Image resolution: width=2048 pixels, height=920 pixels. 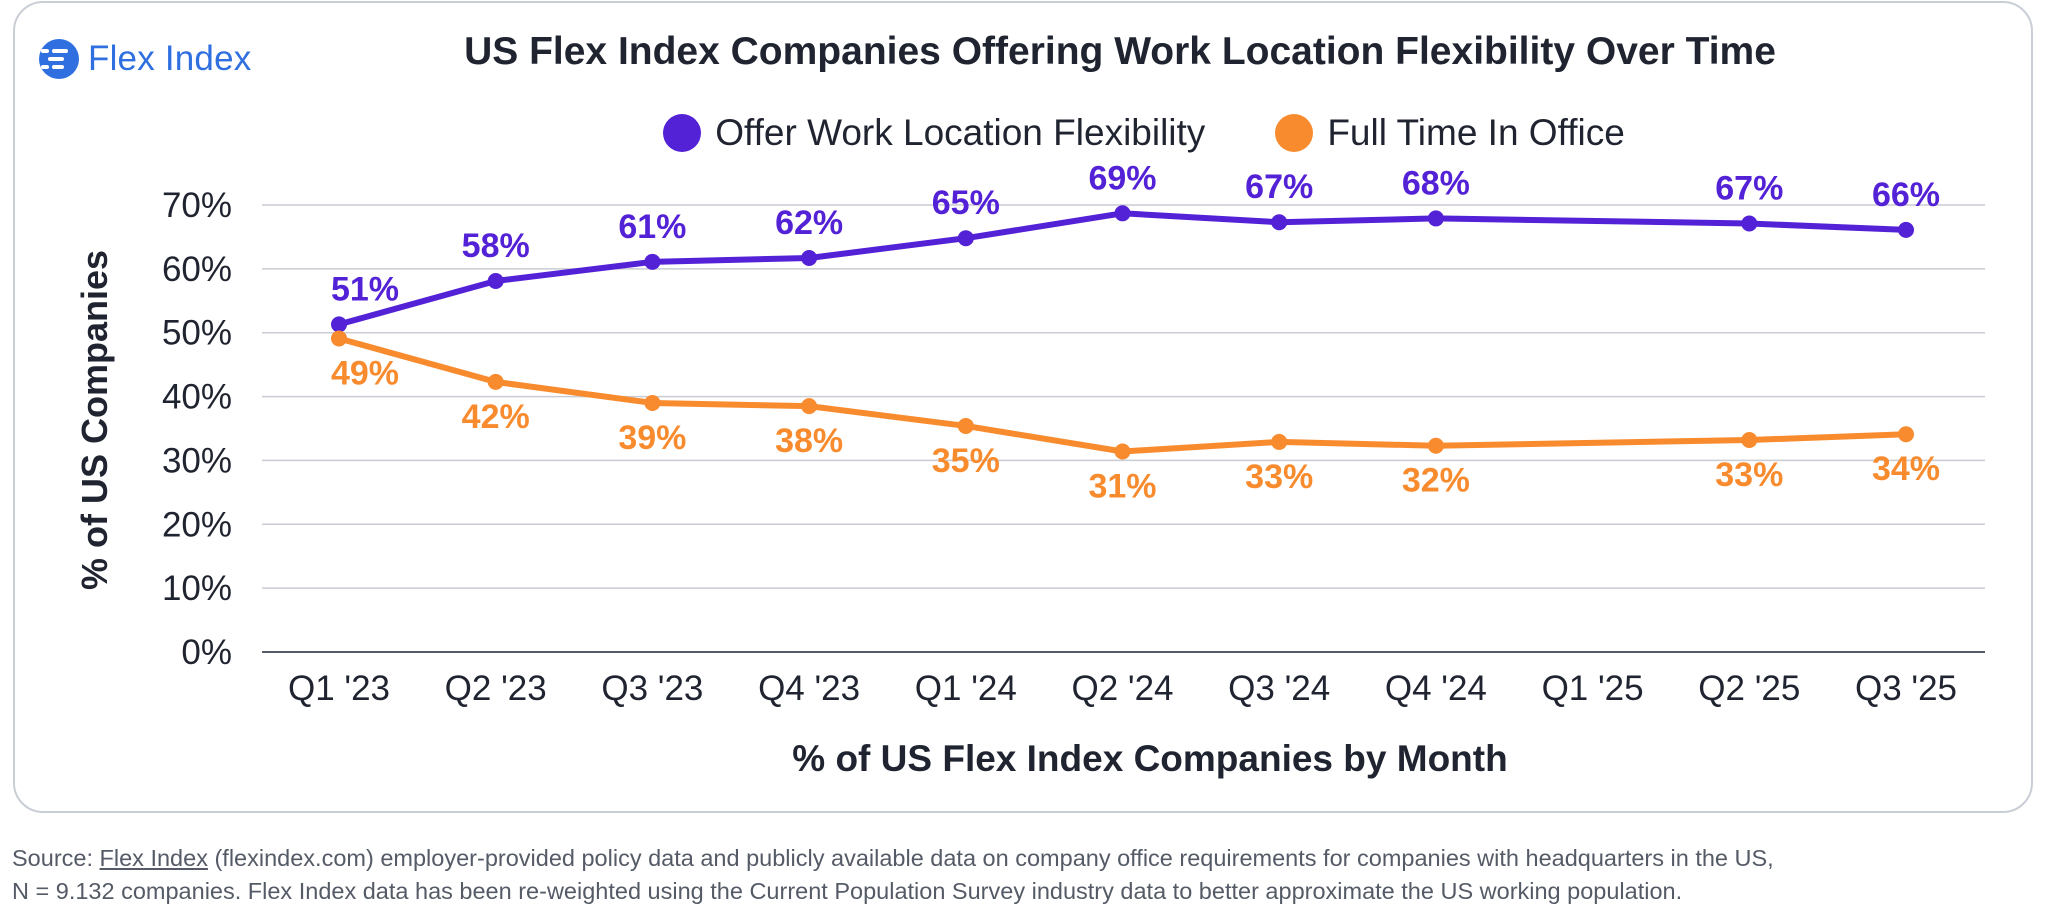 I want to click on legend-item-flexibility: Offer Work Location Flexibility, so click(x=934, y=133).